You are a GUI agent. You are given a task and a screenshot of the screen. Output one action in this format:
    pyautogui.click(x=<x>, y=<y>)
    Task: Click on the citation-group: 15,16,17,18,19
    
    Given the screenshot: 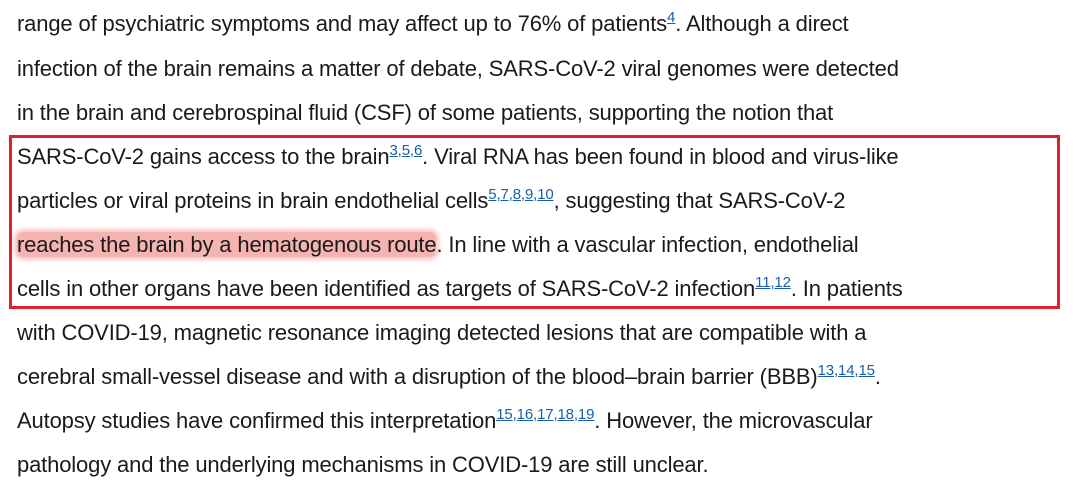 What is the action you would take?
    pyautogui.click(x=545, y=414)
    